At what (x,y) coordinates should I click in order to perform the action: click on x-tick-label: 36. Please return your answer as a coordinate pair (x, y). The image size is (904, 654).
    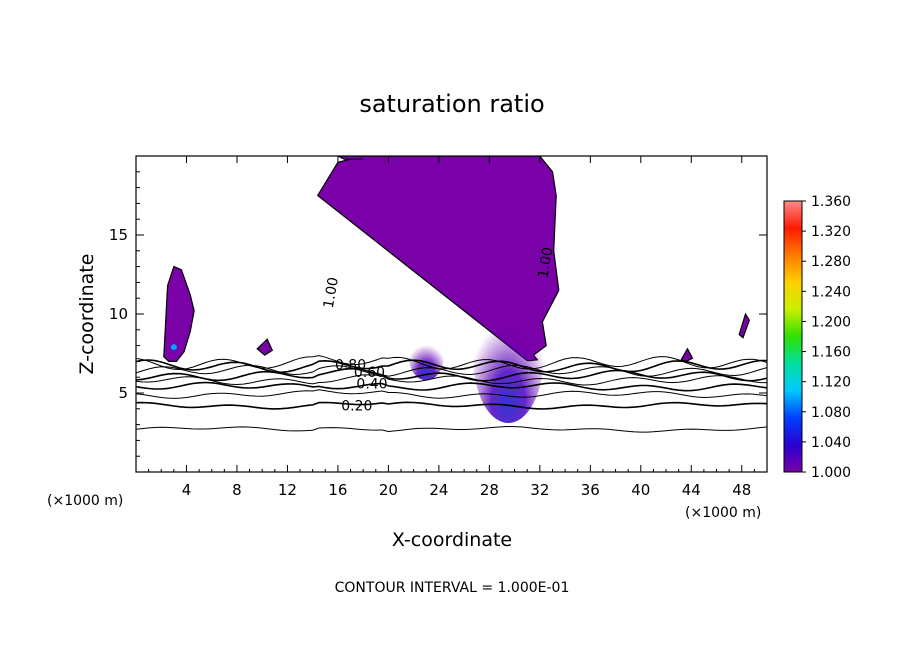
    Looking at the image, I should click on (590, 490).